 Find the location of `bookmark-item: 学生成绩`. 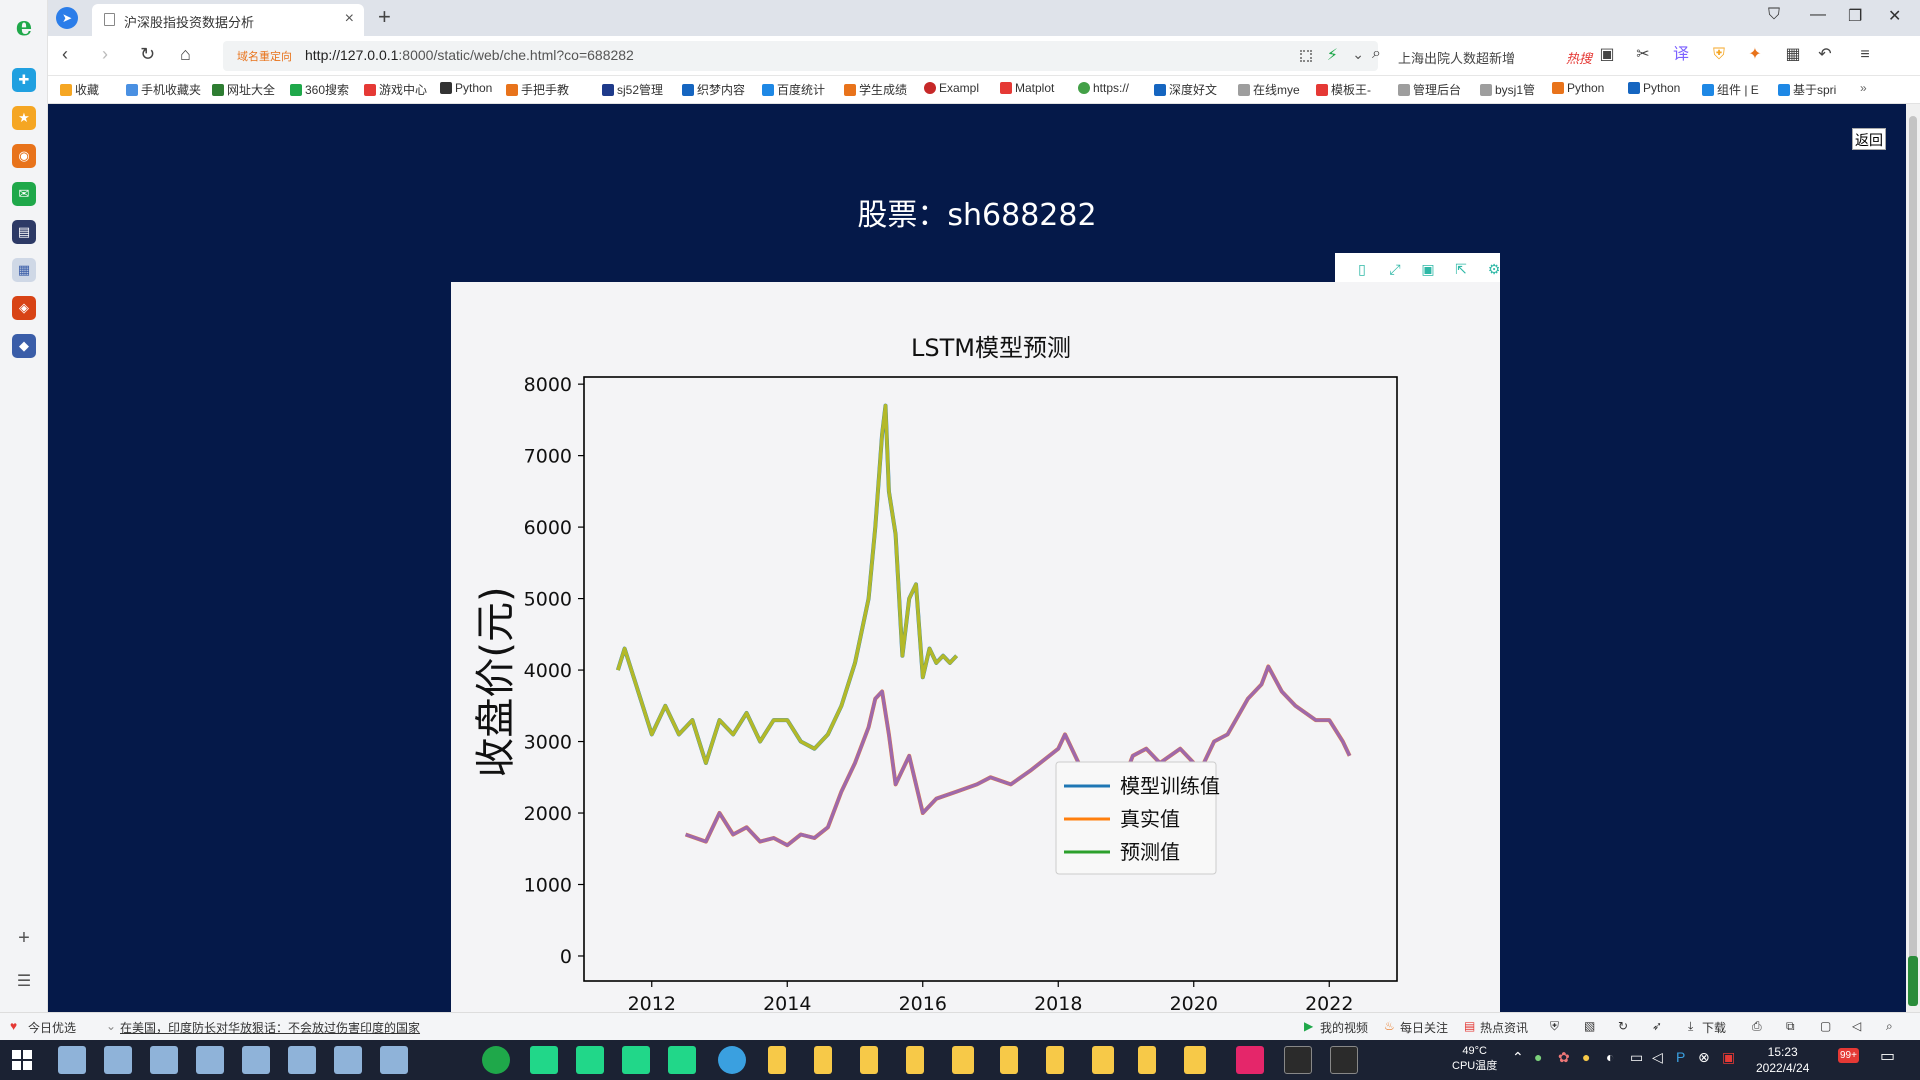

bookmark-item: 学生成绩 is located at coordinates (875, 89).